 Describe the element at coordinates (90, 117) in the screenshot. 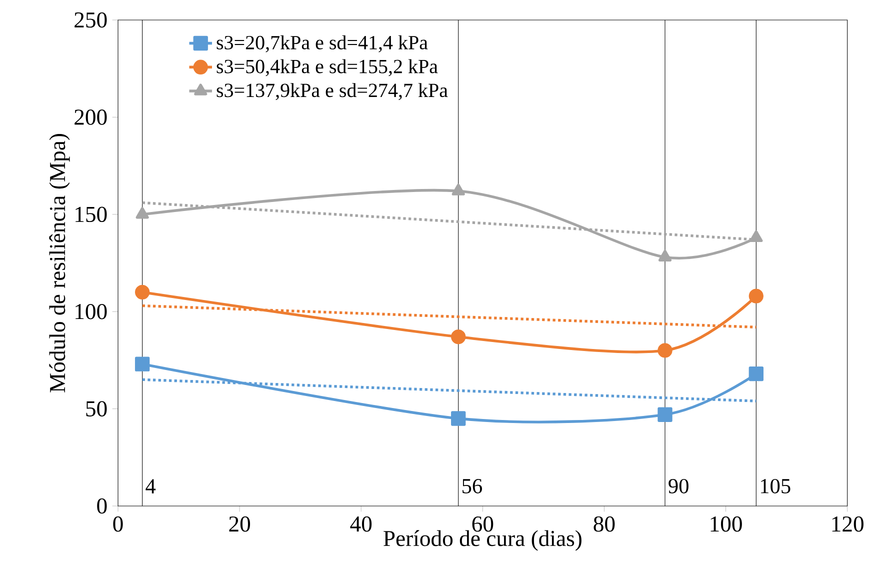

I see `y-tick-label: 200` at that location.